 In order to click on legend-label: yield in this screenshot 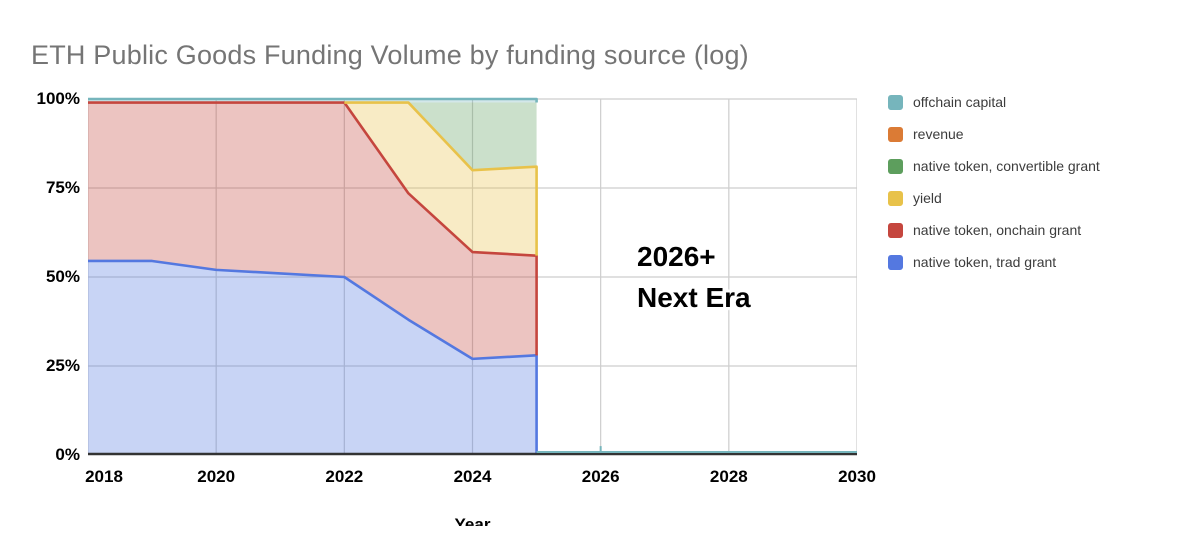, I will do `click(927, 198)`.